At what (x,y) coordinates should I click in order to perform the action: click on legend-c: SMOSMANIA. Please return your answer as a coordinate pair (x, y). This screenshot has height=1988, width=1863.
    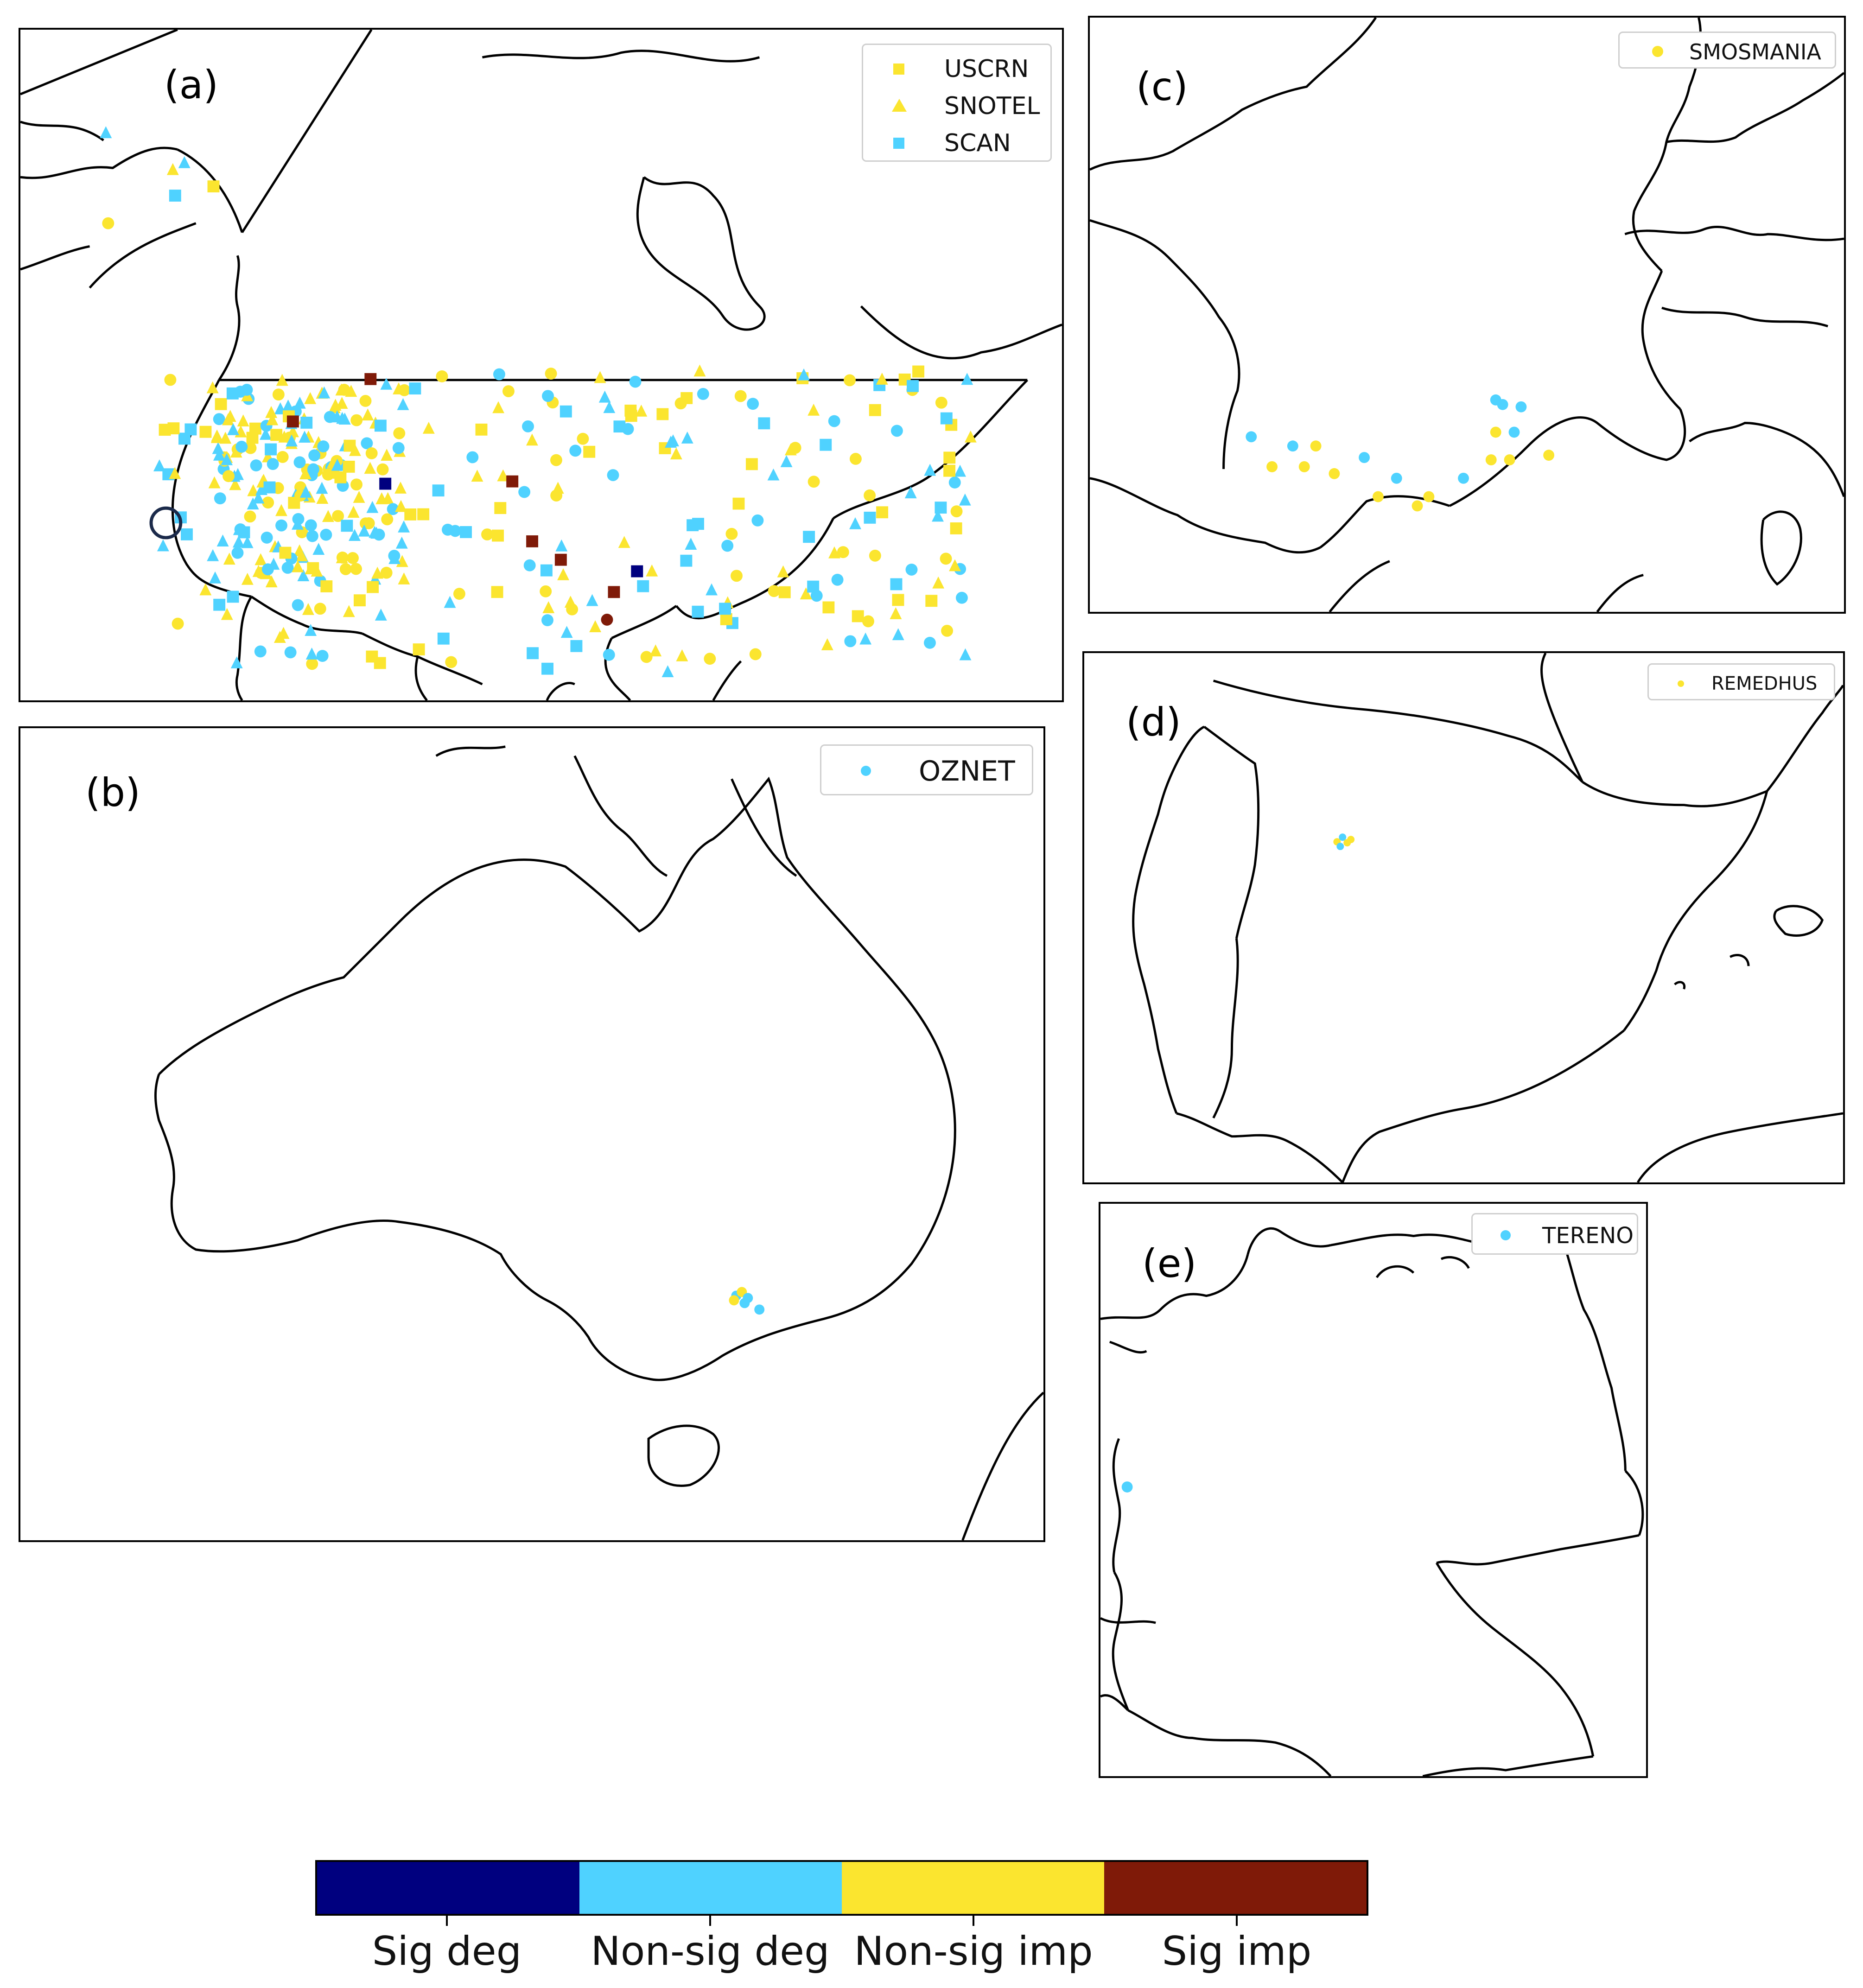
    Looking at the image, I should click on (1727, 50).